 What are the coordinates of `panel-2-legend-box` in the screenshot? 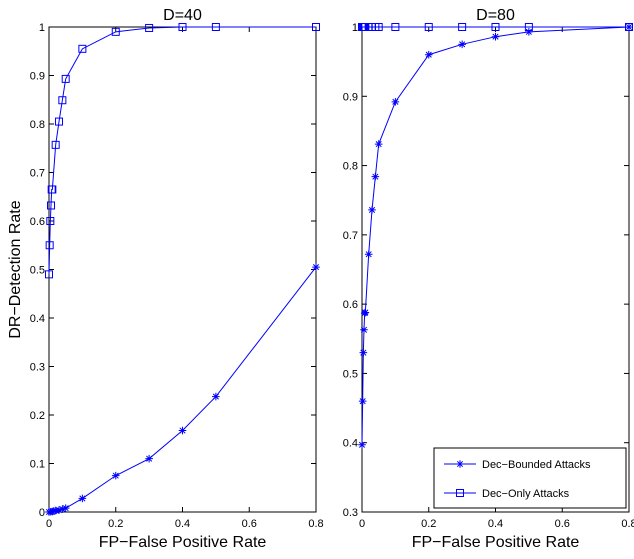 It's located at (530, 478).